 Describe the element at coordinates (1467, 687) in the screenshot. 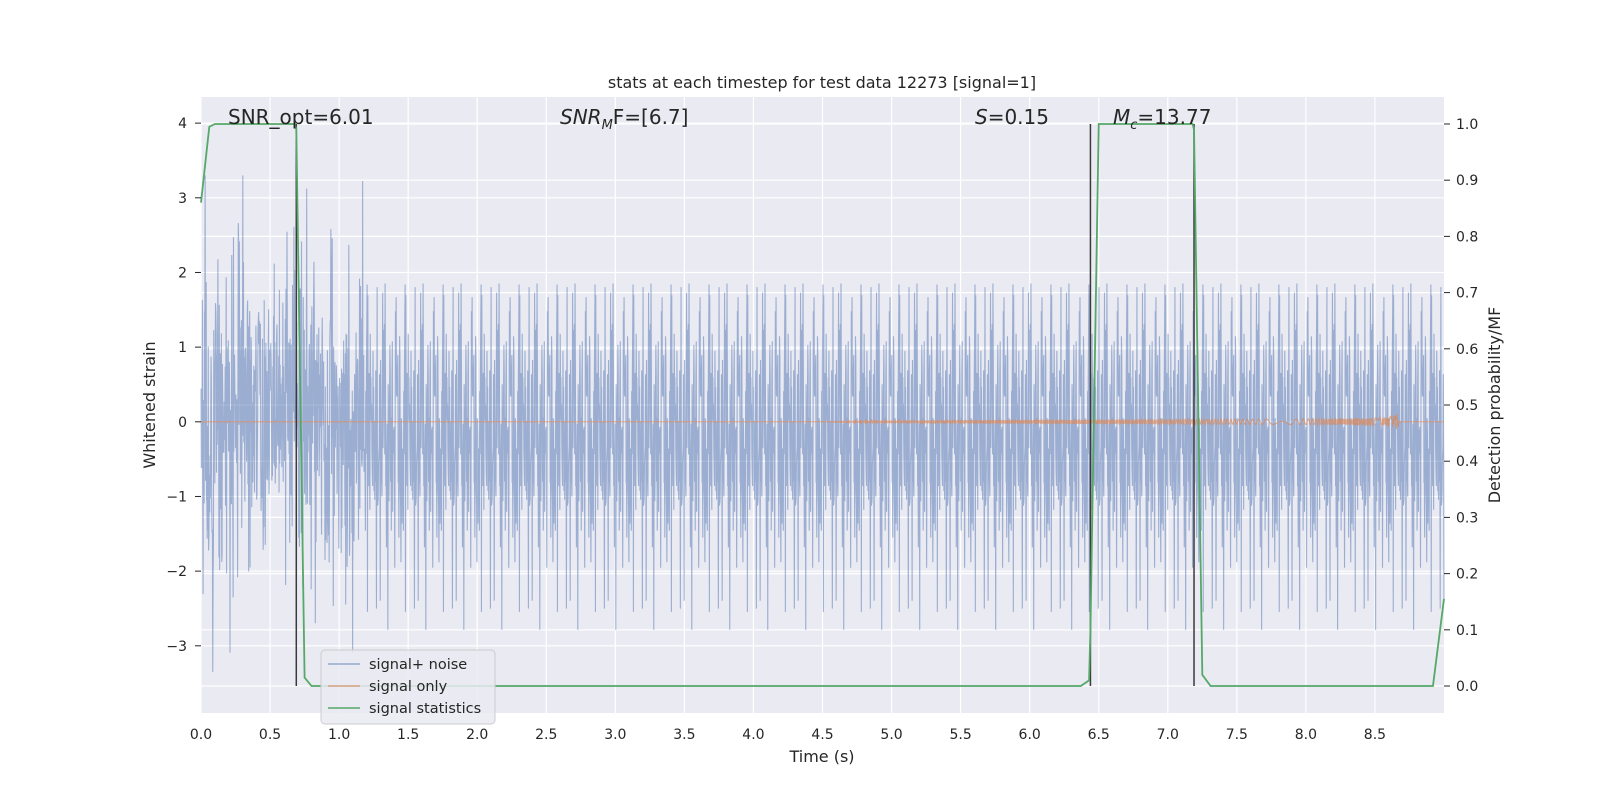

I see `y2-tick-label: 0.0` at that location.